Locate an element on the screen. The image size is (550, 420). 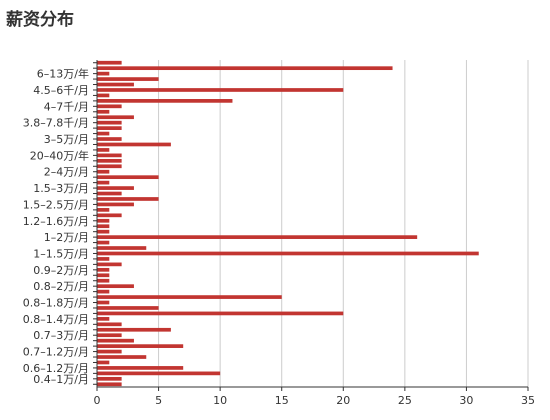
x-tick-label: 35 is located at coordinates (528, 400).